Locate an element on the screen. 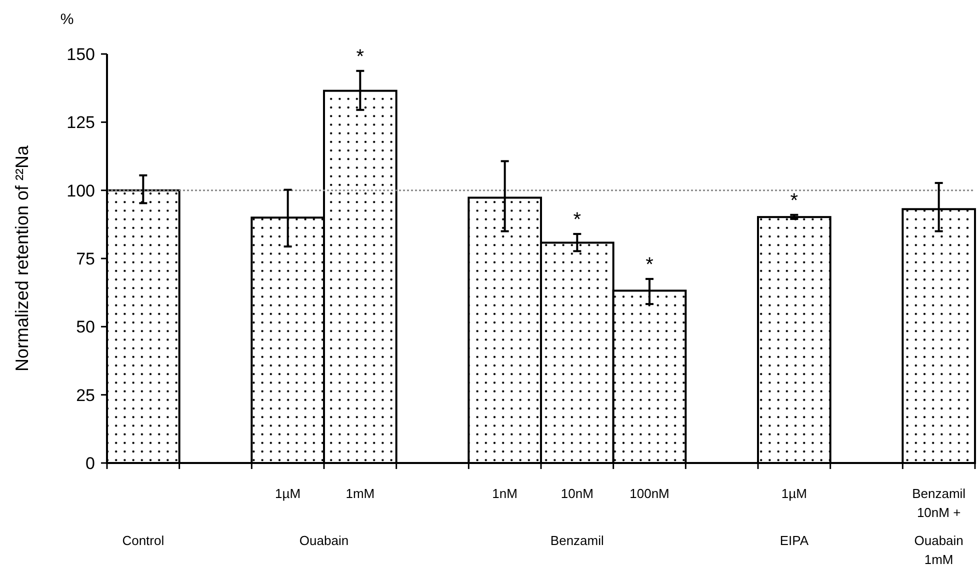  y-tick-label: 100 is located at coordinates (80, 190).